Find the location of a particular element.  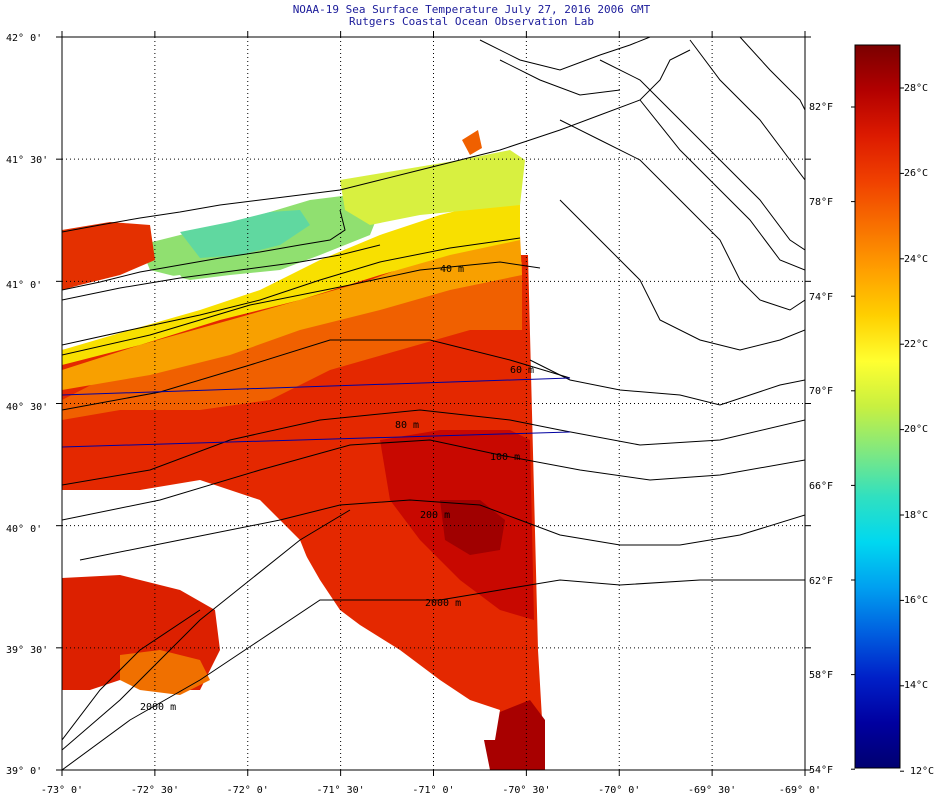

lon-tick-label: -72° 0' is located at coordinates (248, 790).